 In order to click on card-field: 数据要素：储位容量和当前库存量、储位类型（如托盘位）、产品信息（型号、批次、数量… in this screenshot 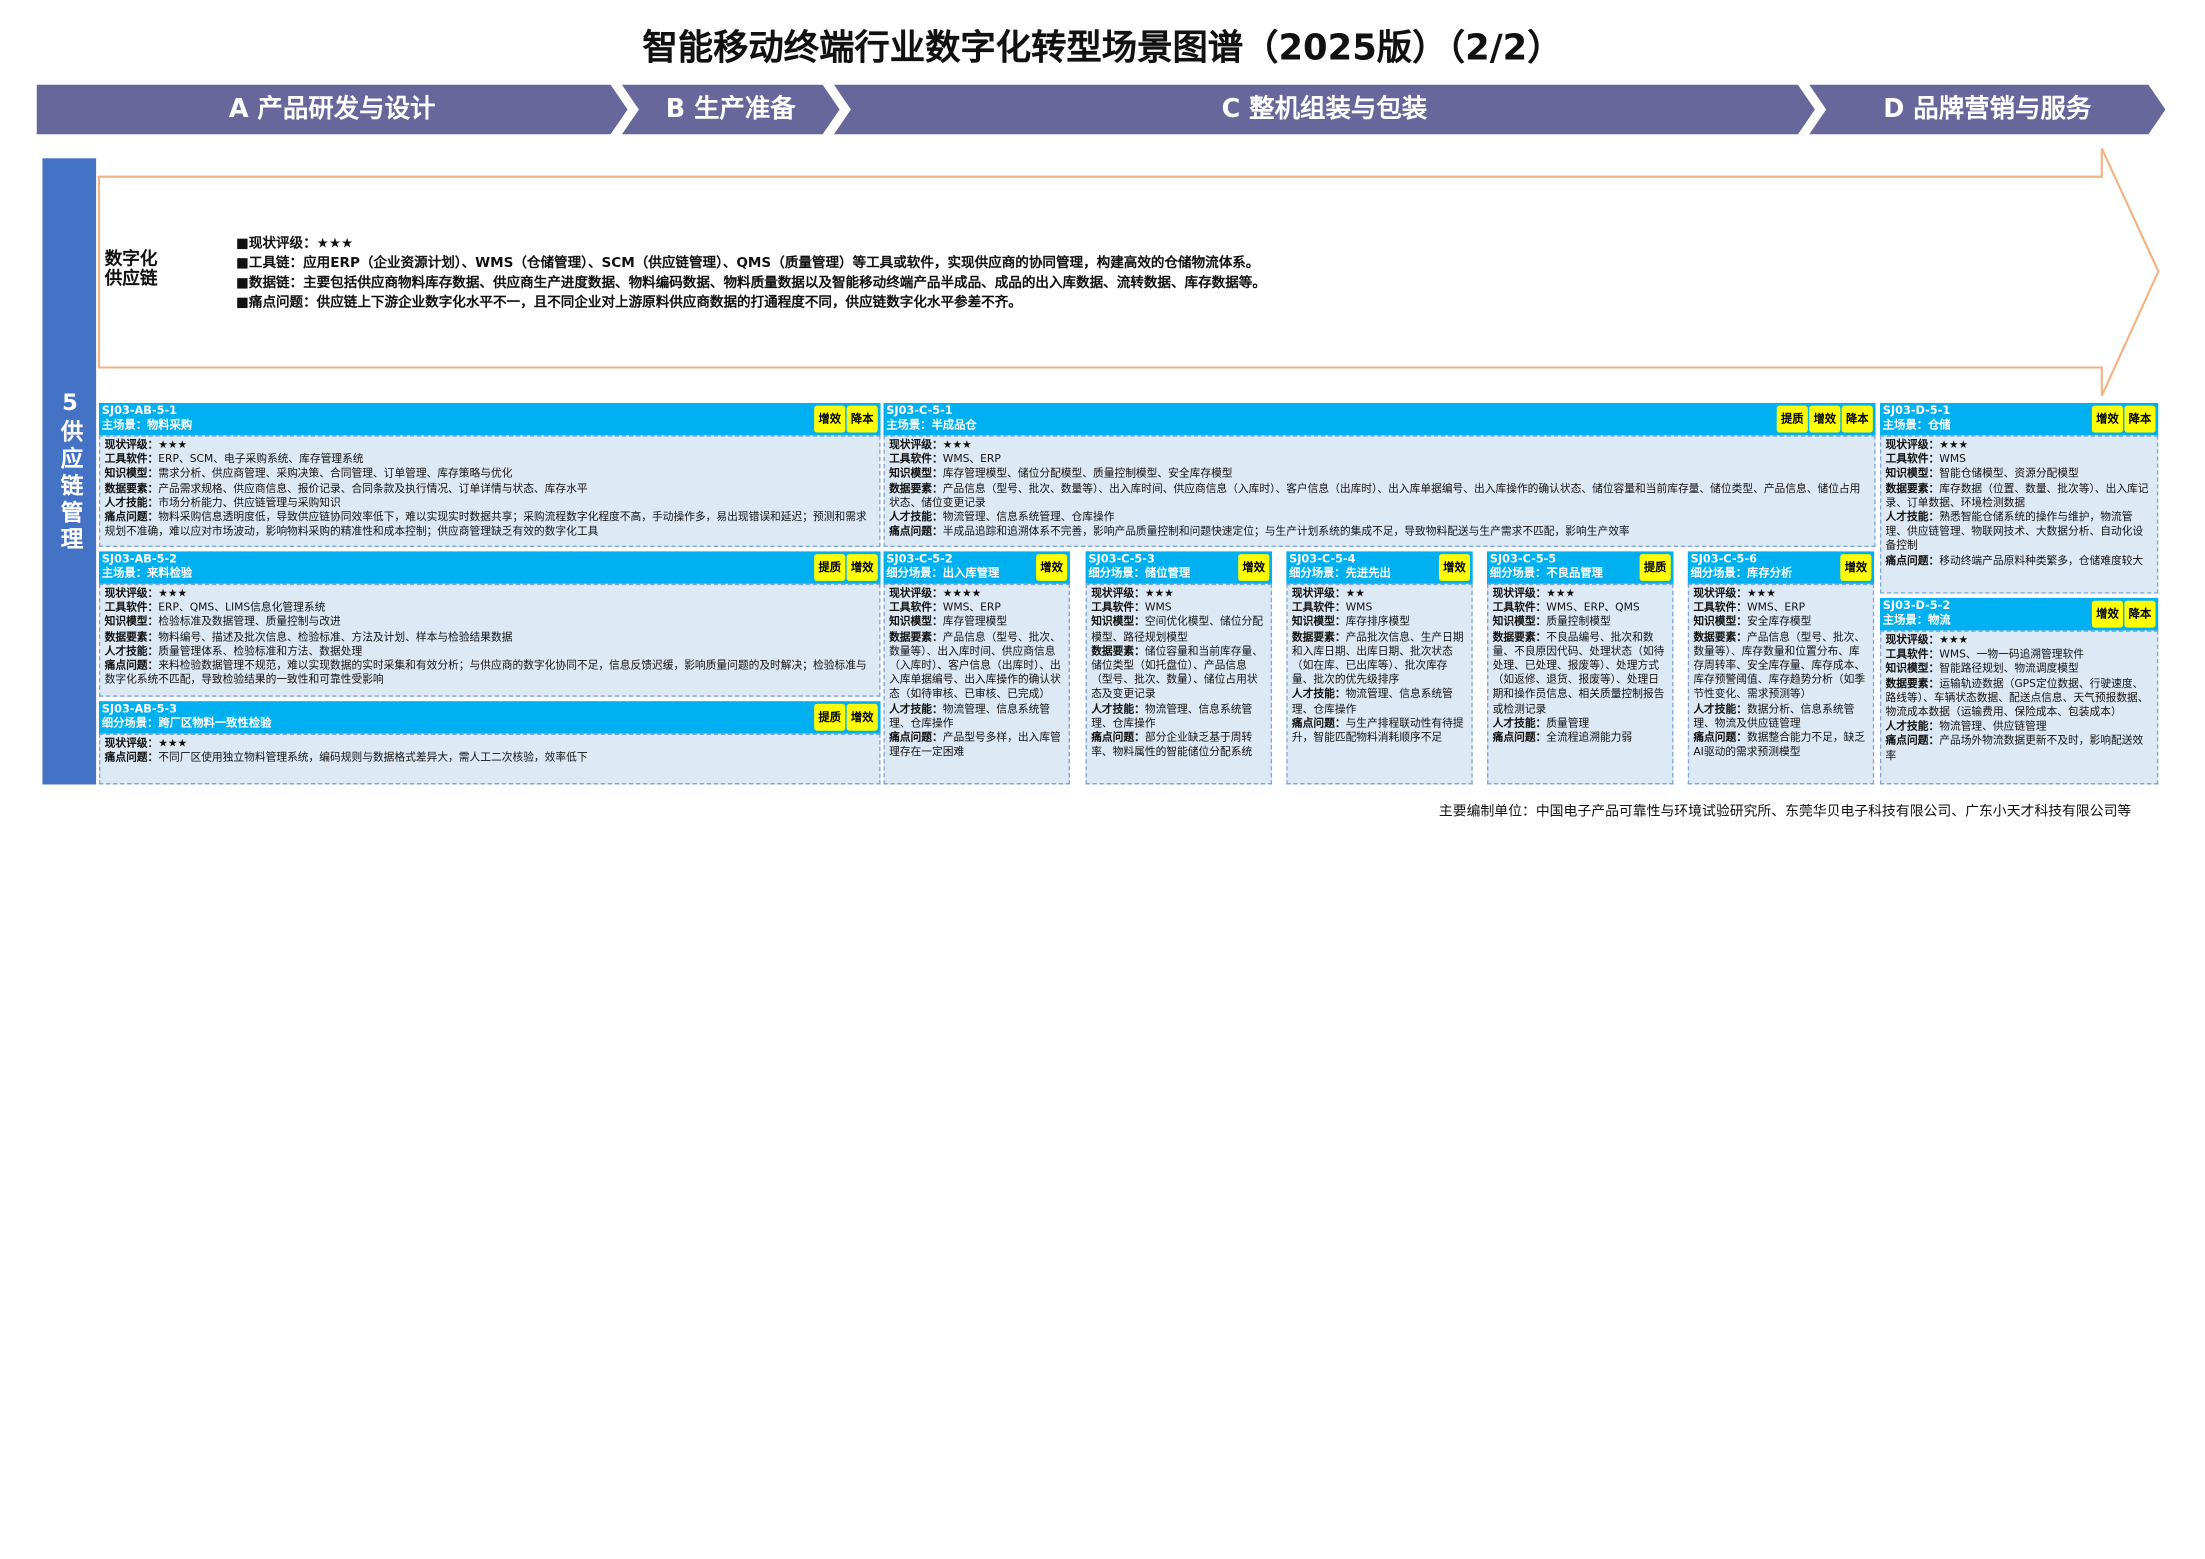, I will do `click(1178, 673)`.